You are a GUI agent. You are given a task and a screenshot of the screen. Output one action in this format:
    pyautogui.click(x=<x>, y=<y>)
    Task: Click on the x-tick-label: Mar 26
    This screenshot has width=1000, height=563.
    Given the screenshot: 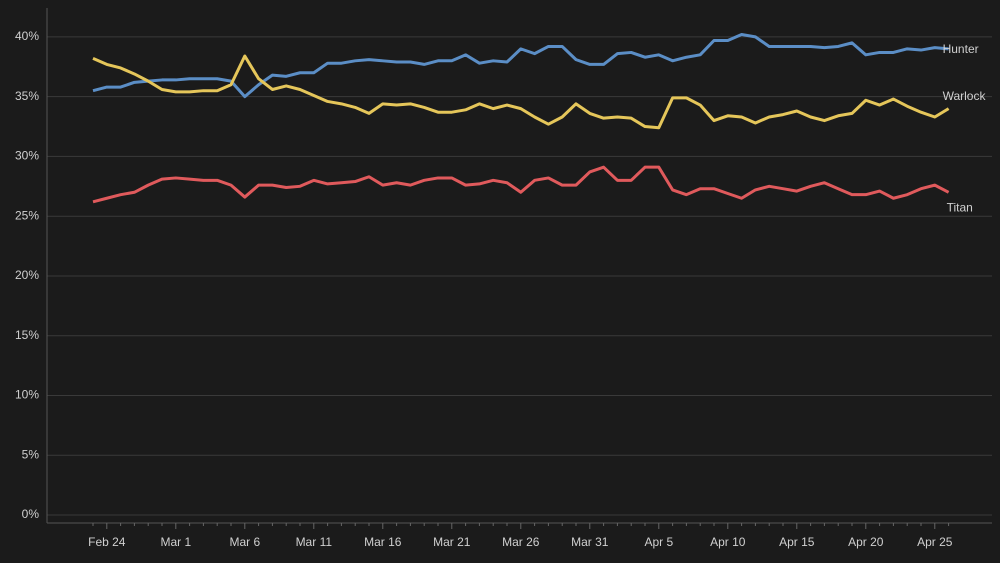 What is the action you would take?
    pyautogui.click(x=521, y=542)
    